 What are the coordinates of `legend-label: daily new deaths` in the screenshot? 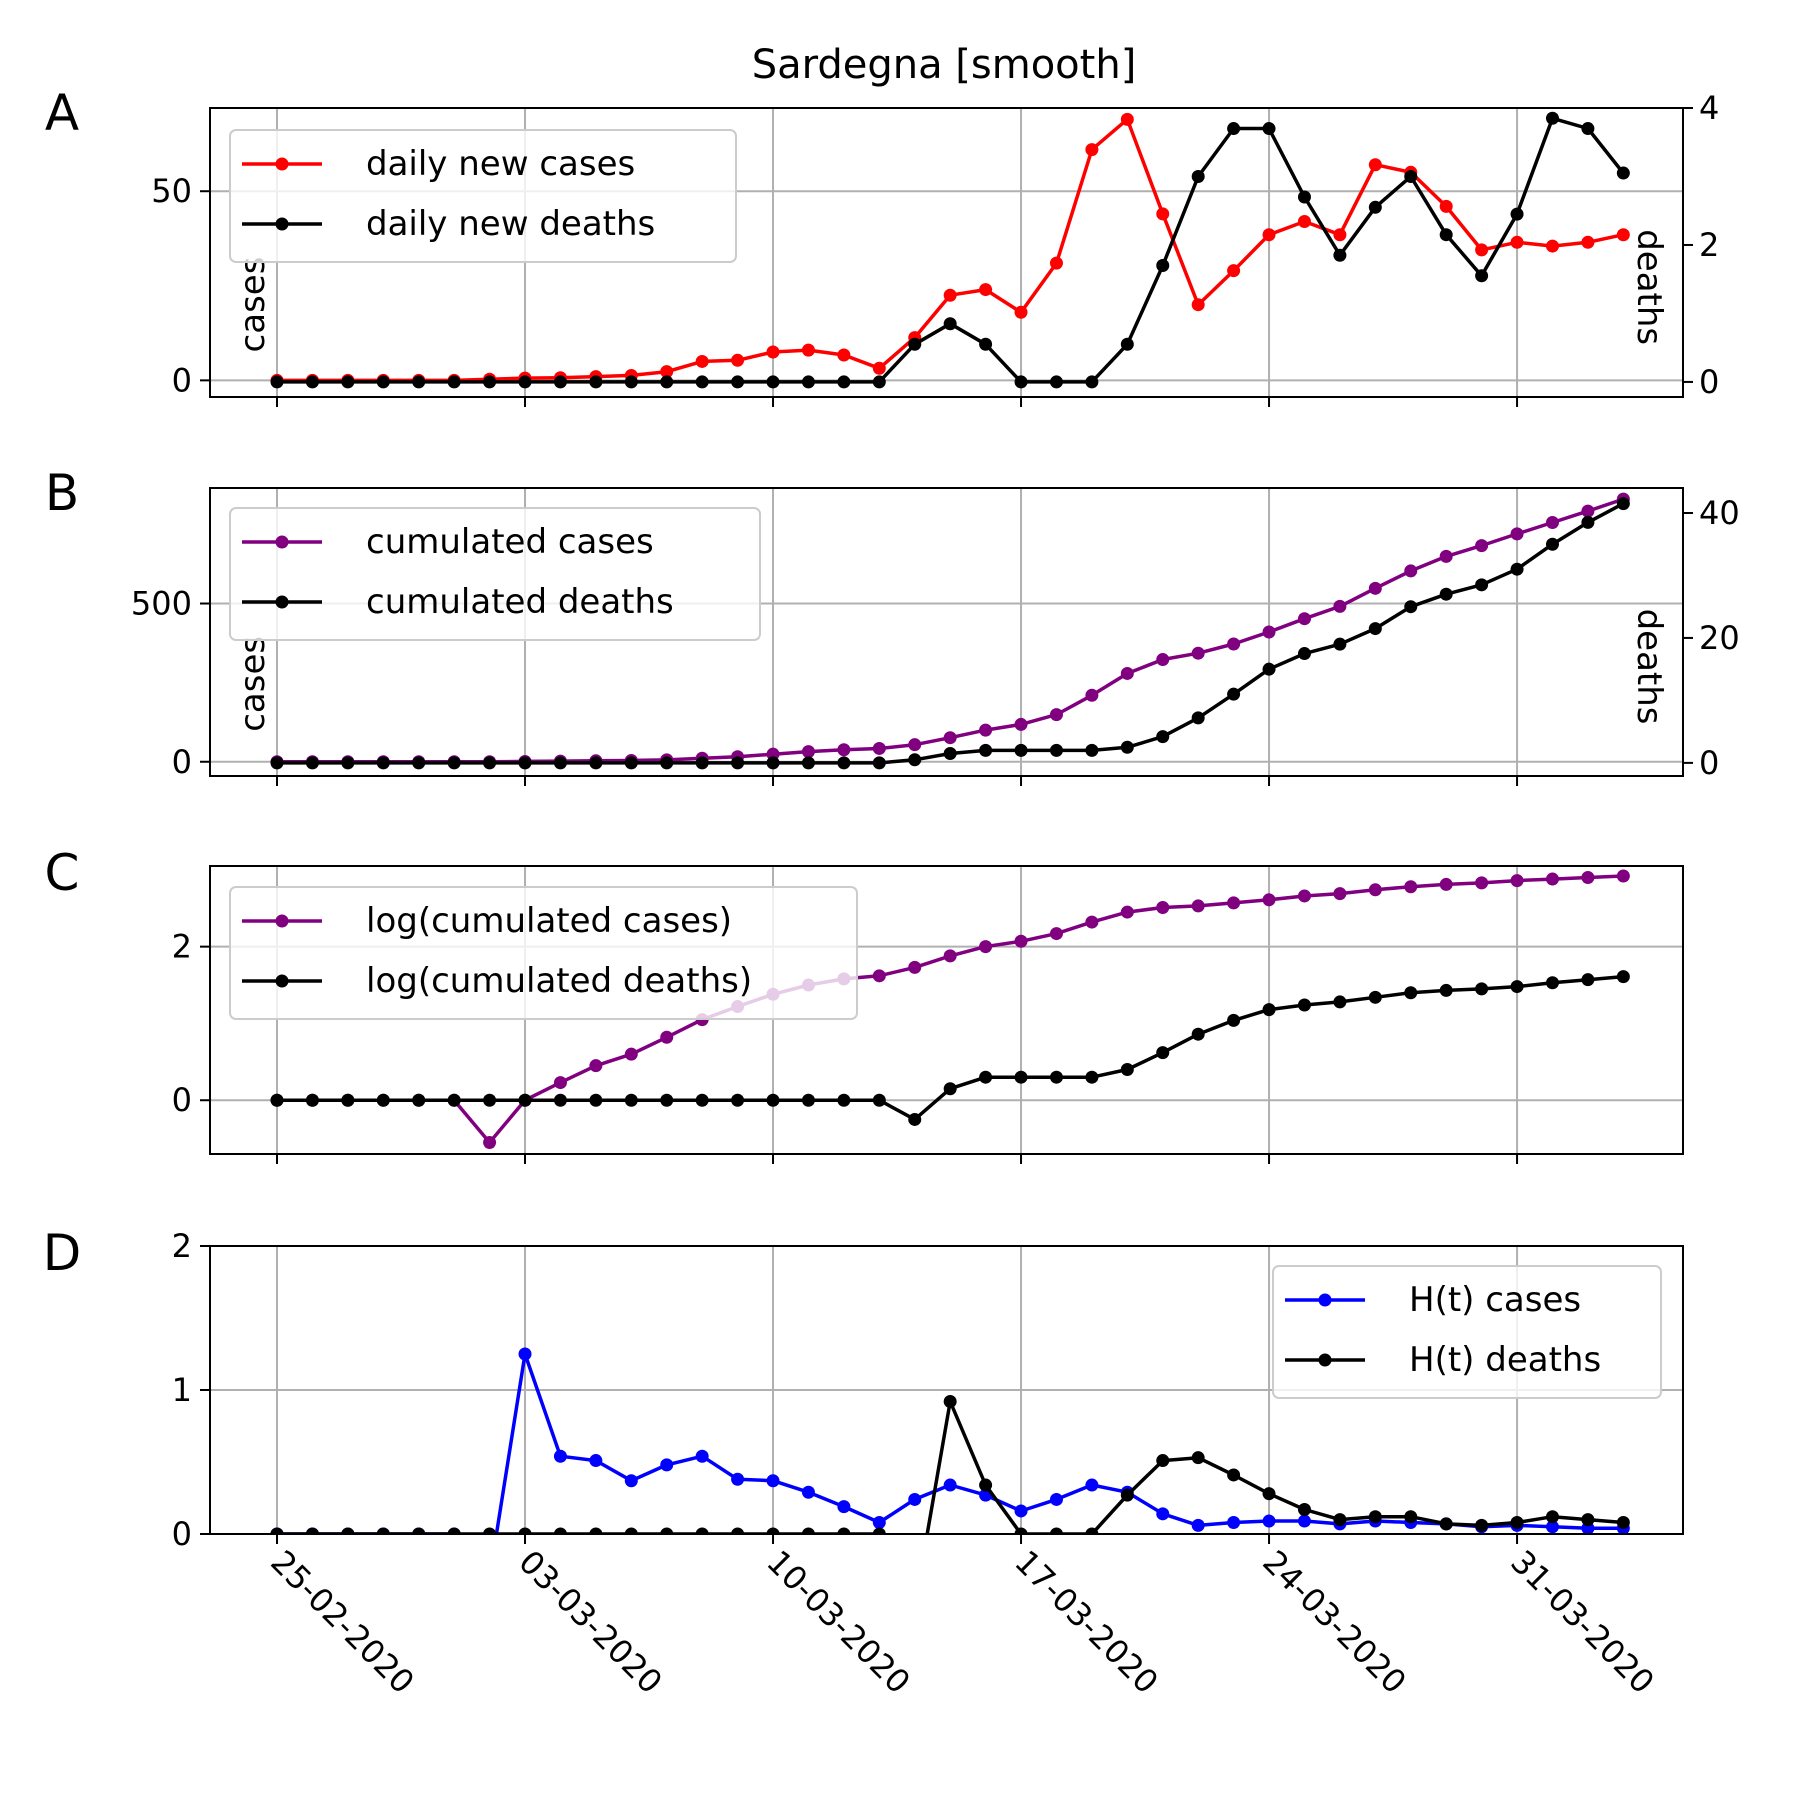 It's located at (510, 224).